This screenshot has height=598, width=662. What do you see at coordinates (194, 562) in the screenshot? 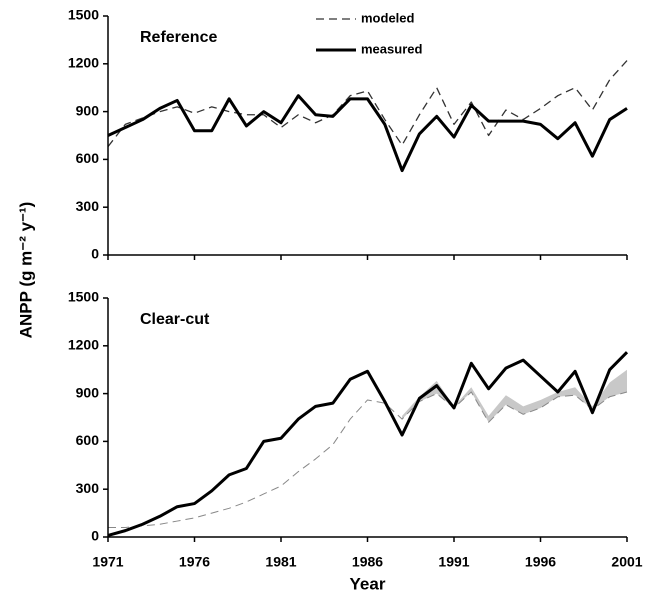
I see `x-tick-label: 1976` at bounding box center [194, 562].